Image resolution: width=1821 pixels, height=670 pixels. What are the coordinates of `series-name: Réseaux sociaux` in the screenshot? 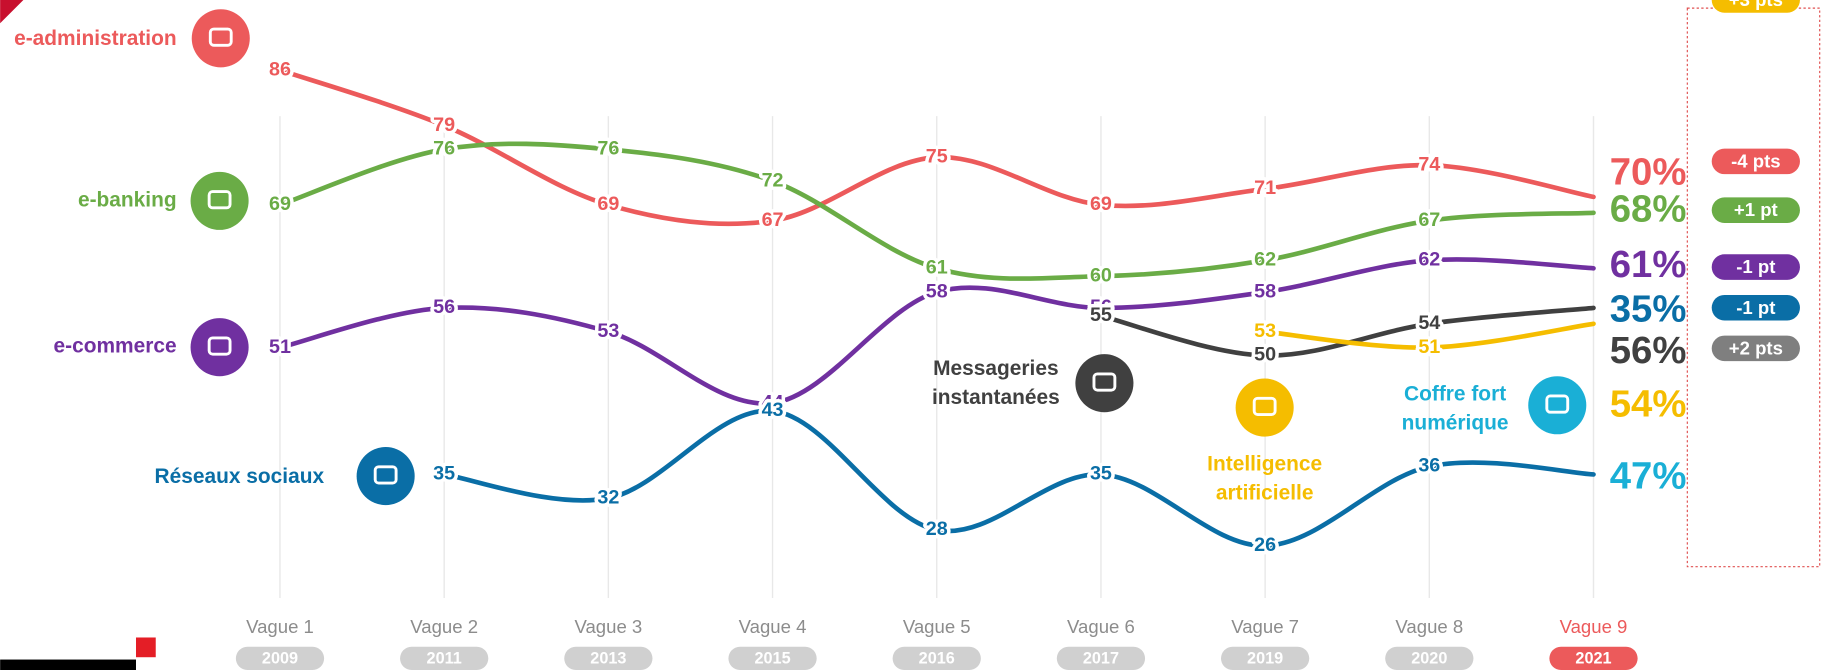 It's located at (240, 476).